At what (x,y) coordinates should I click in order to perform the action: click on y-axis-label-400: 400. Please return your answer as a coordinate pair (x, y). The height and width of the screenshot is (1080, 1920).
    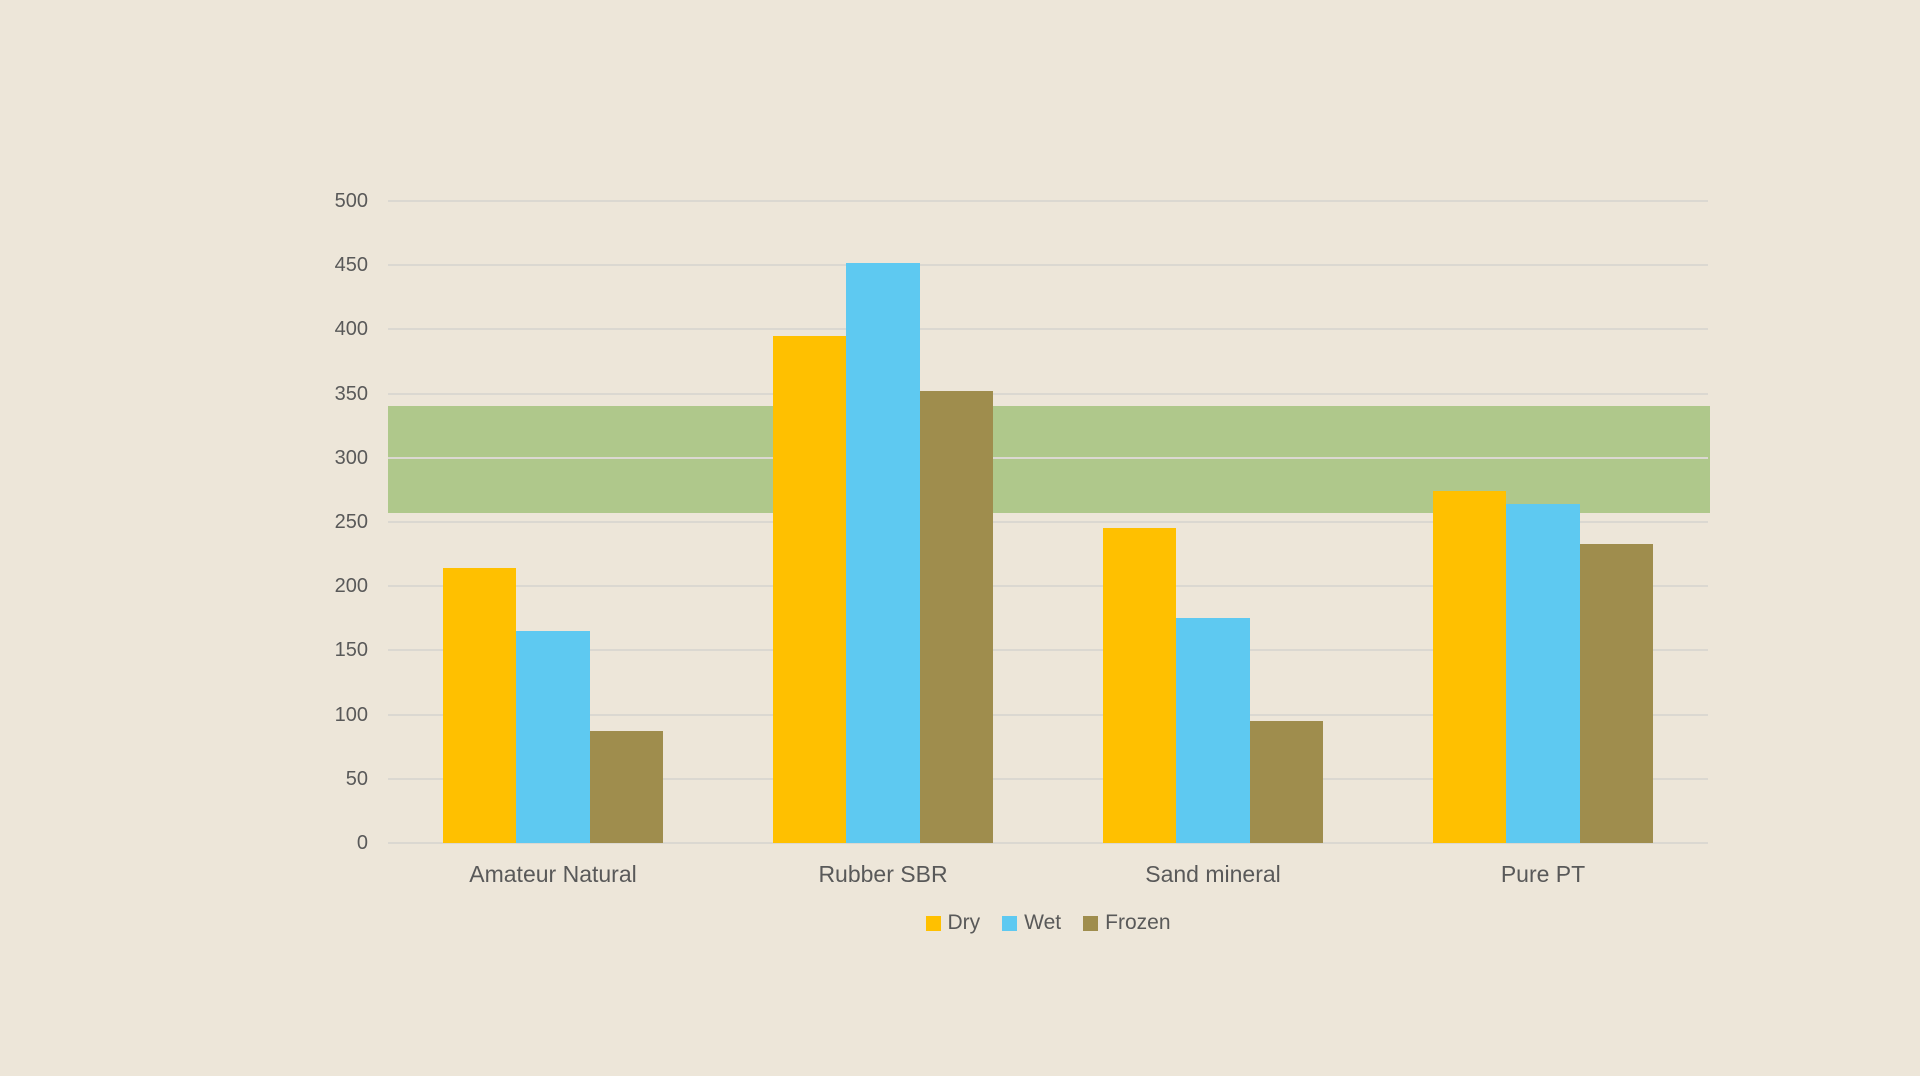
    Looking at the image, I should click on (351, 329).